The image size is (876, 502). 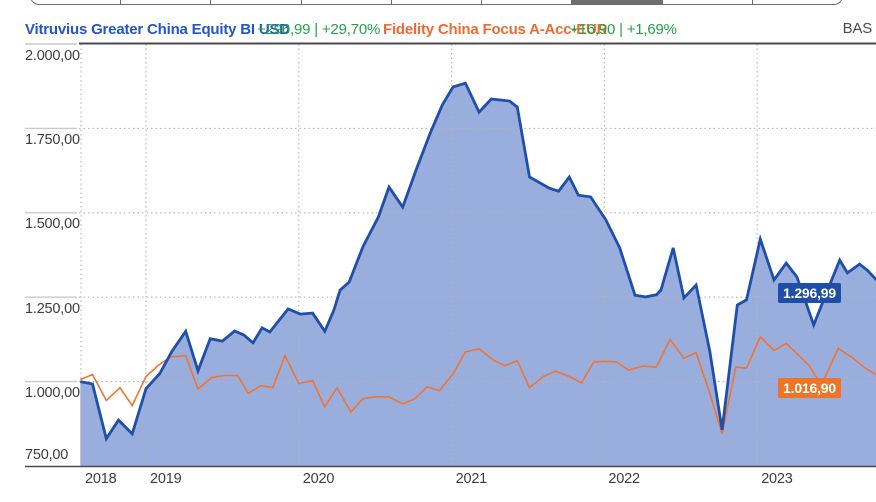 I want to click on y-axis-label-1000: 1.000,00, so click(x=52, y=393).